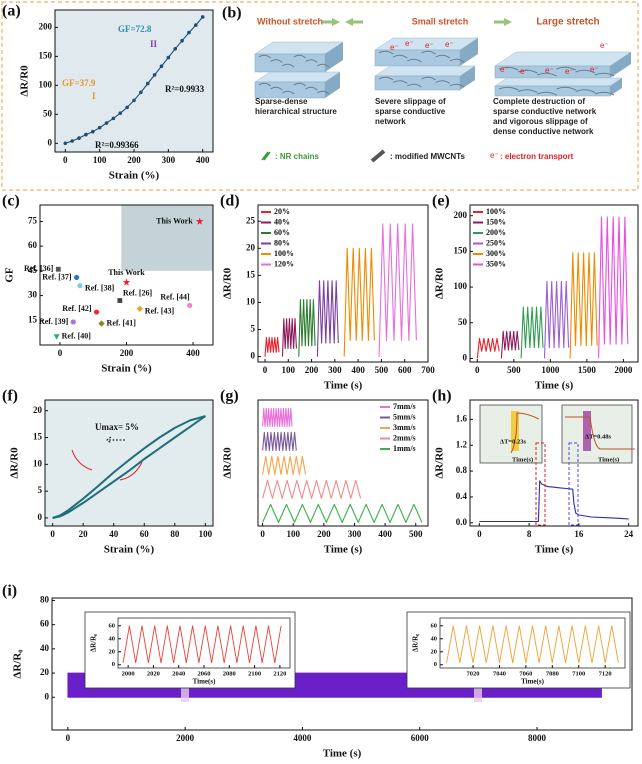  Describe the element at coordinates (254, 673) in the screenshot. I see `x-tick-label: 2100` at that location.